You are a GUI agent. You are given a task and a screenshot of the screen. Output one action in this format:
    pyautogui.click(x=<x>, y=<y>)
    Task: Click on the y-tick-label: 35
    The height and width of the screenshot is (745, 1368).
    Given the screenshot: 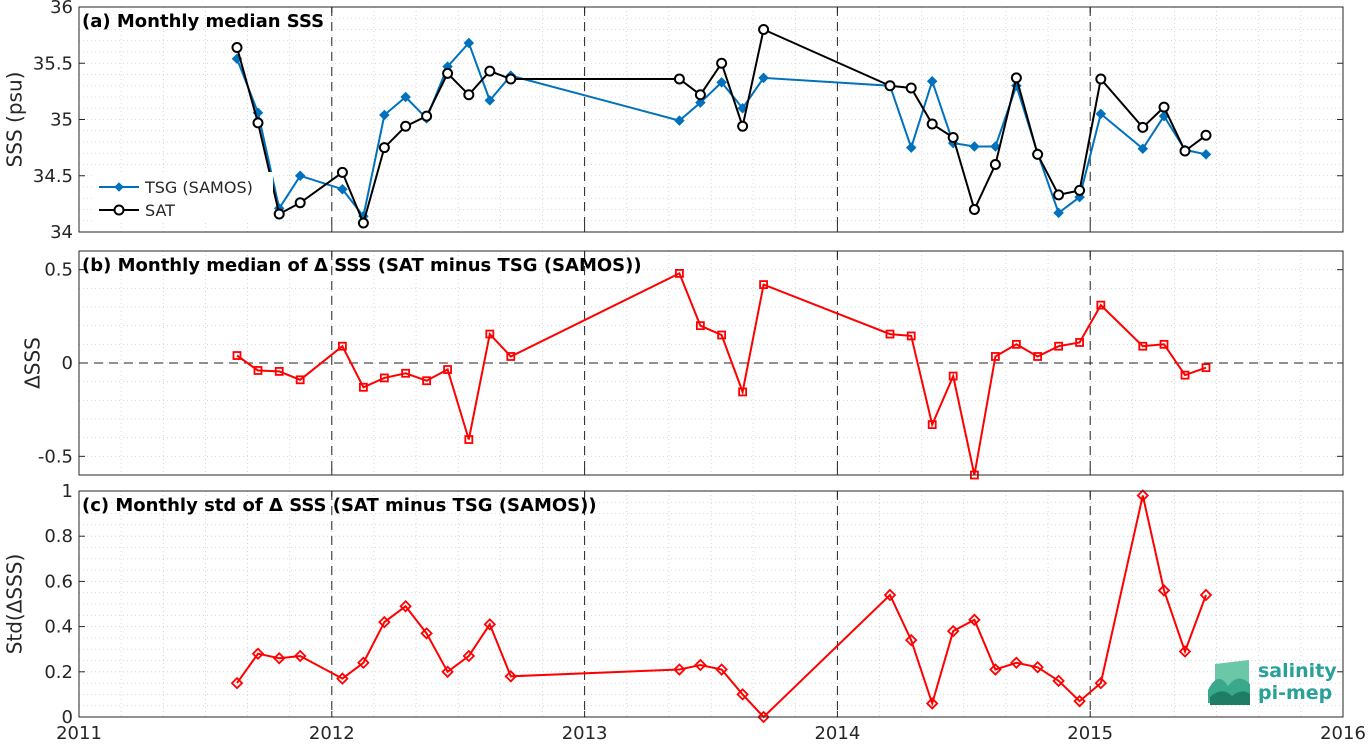 What is the action you would take?
    pyautogui.click(x=61, y=120)
    